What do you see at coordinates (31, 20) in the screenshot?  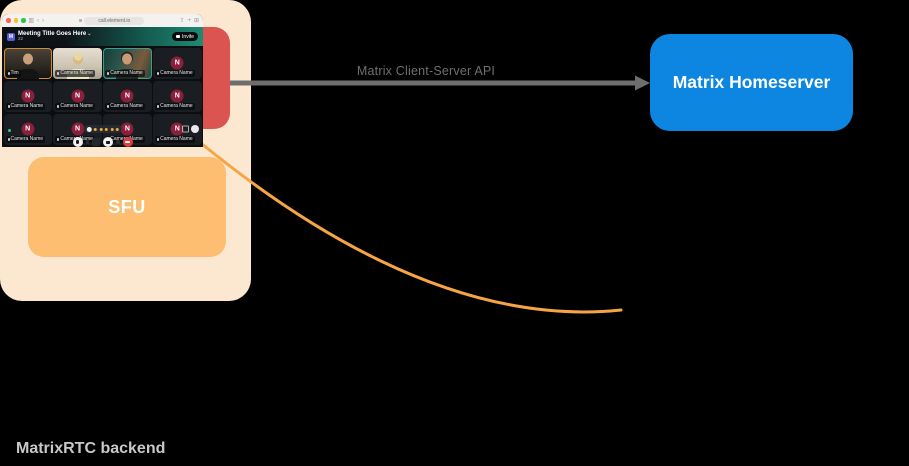 I see `sidebar-icon: ▥` at bounding box center [31, 20].